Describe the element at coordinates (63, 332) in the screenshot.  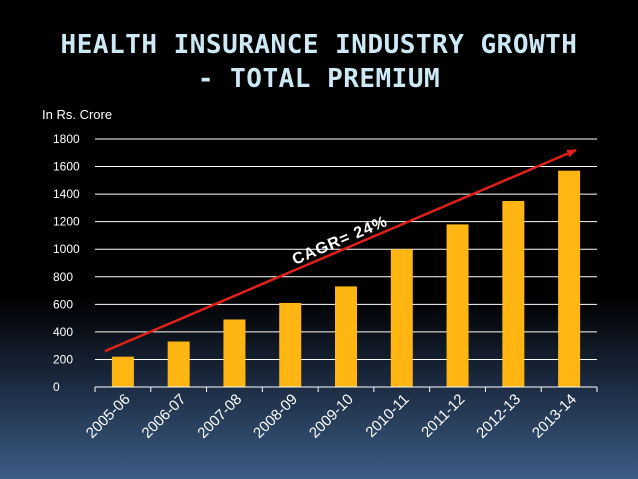
I see `y-tick-label: 400` at that location.